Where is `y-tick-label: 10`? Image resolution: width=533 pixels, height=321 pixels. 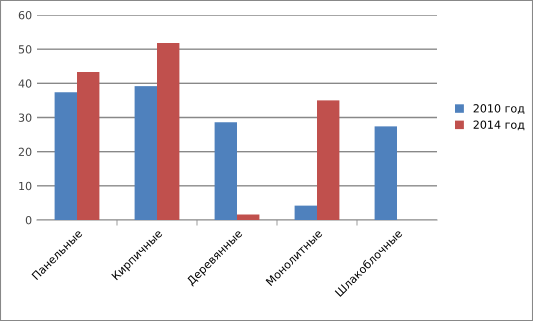
y-tick-label: 10 is located at coordinates (25, 186).